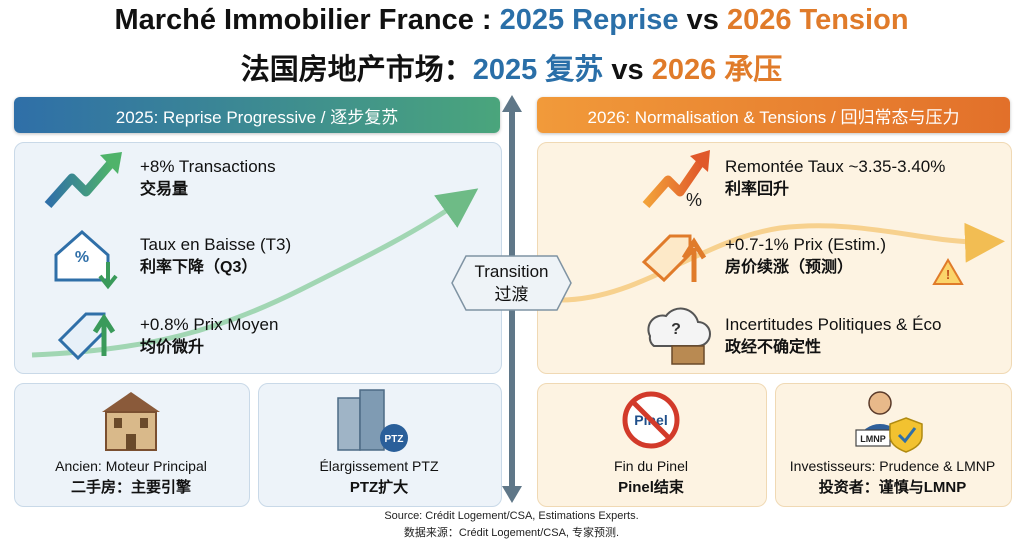 This screenshot has width=1023, height=540. I want to click on card-zh: PTZ扩大, so click(379, 487).